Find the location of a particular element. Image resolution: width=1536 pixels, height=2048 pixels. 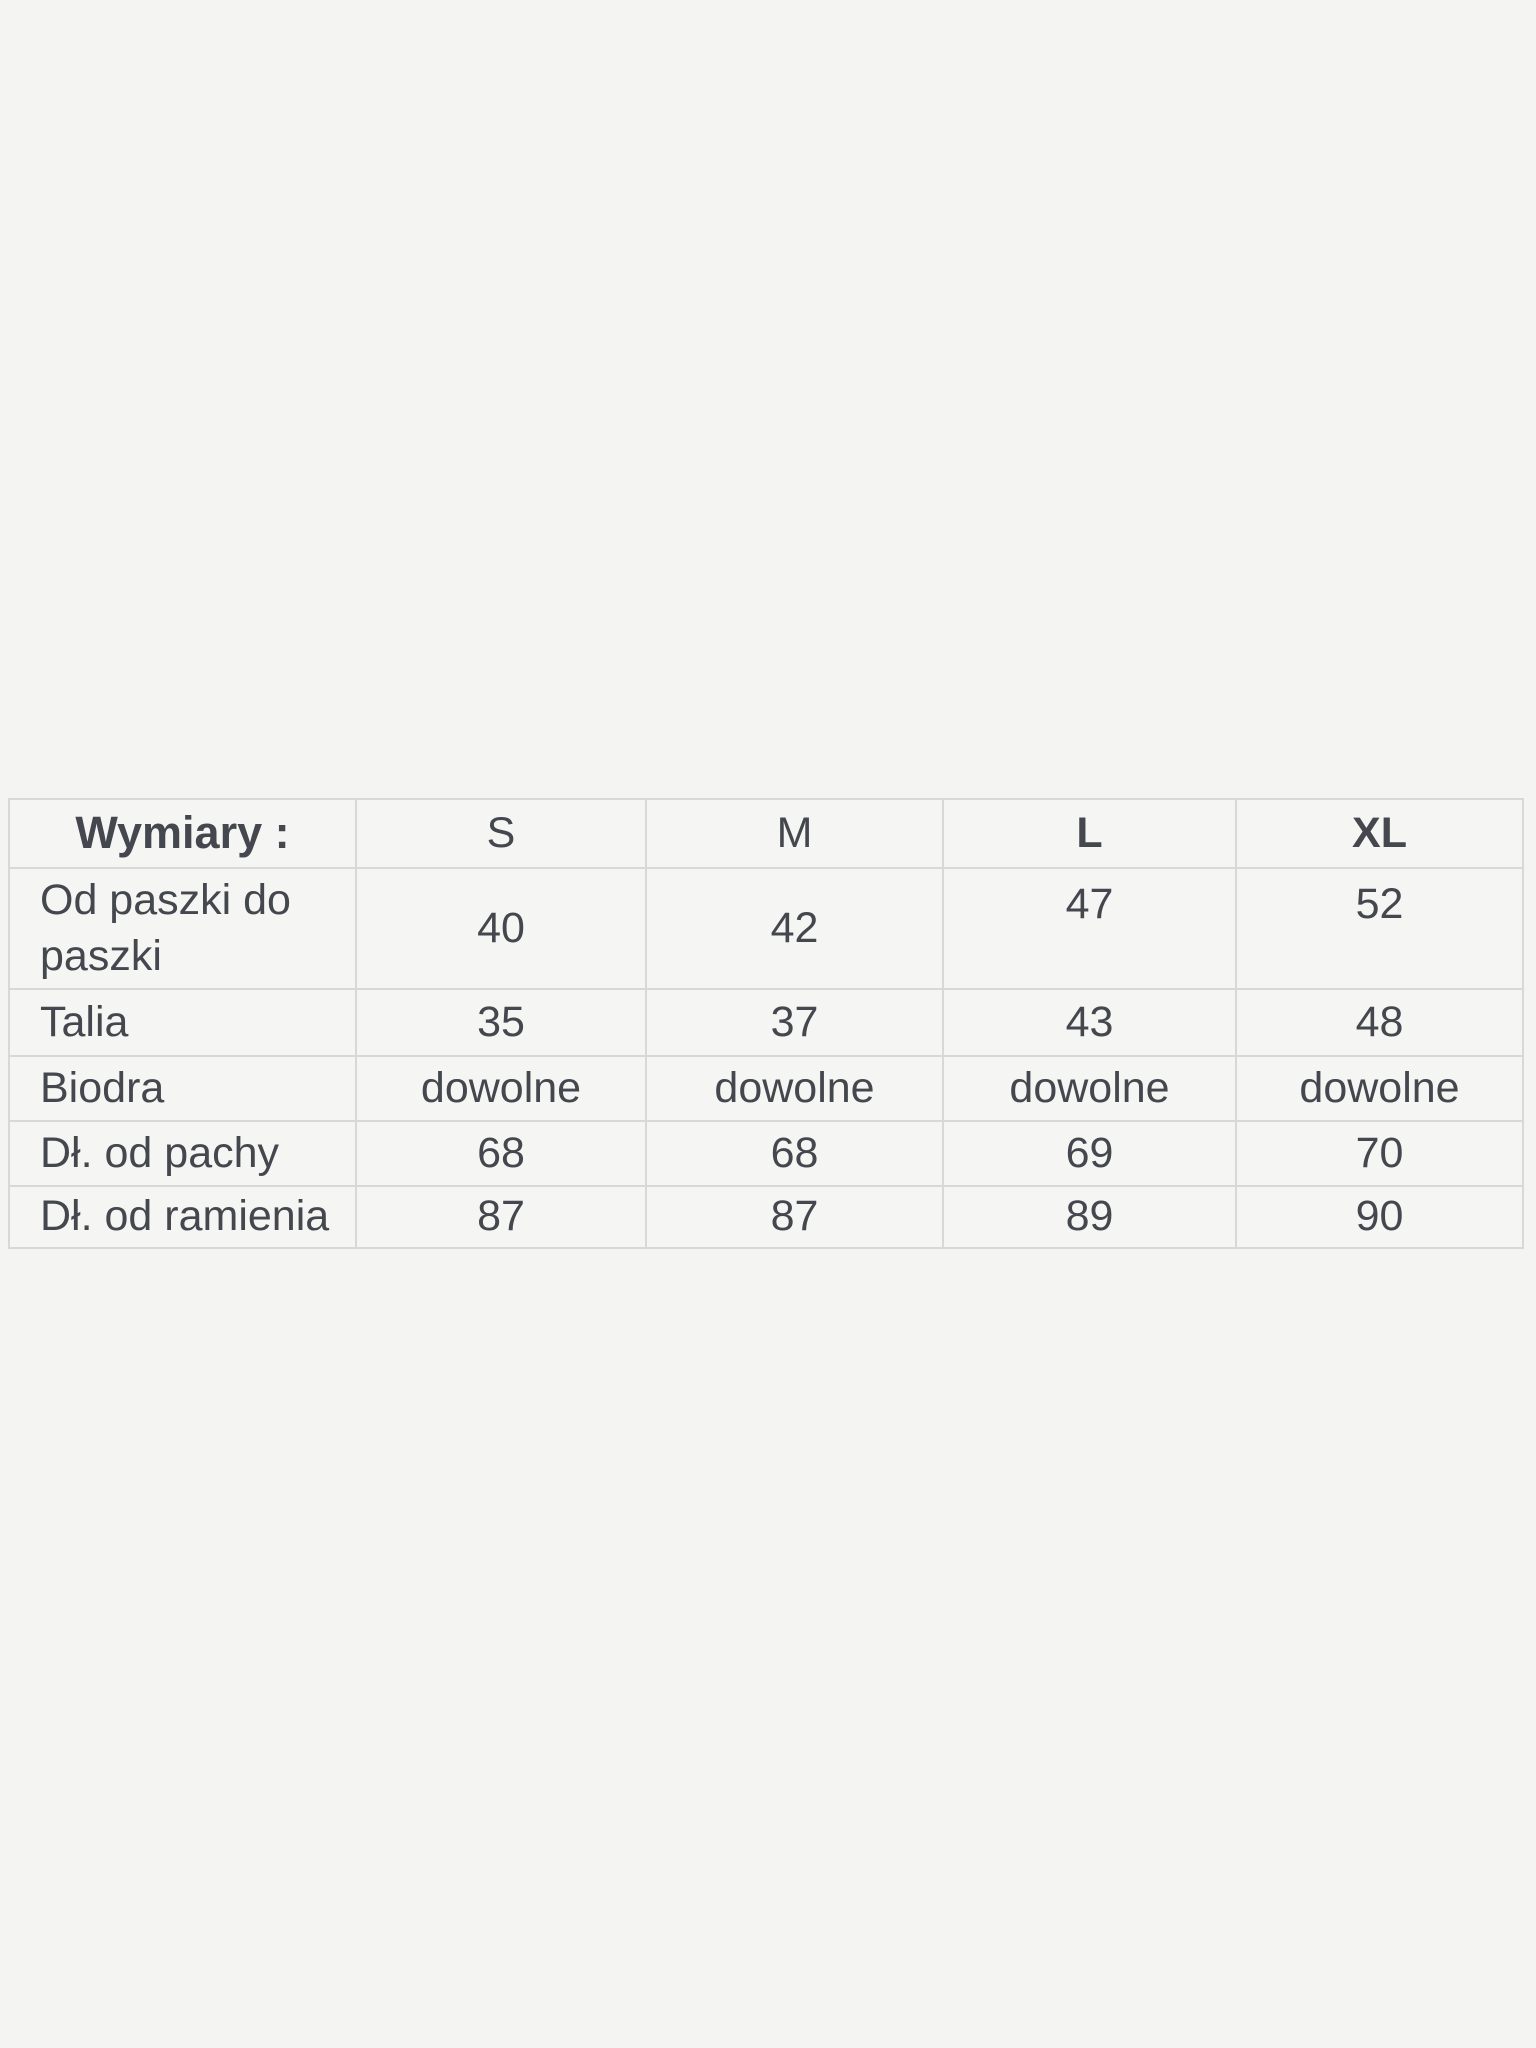

cell-pachy-l: 69 is located at coordinates (1089, 1153).